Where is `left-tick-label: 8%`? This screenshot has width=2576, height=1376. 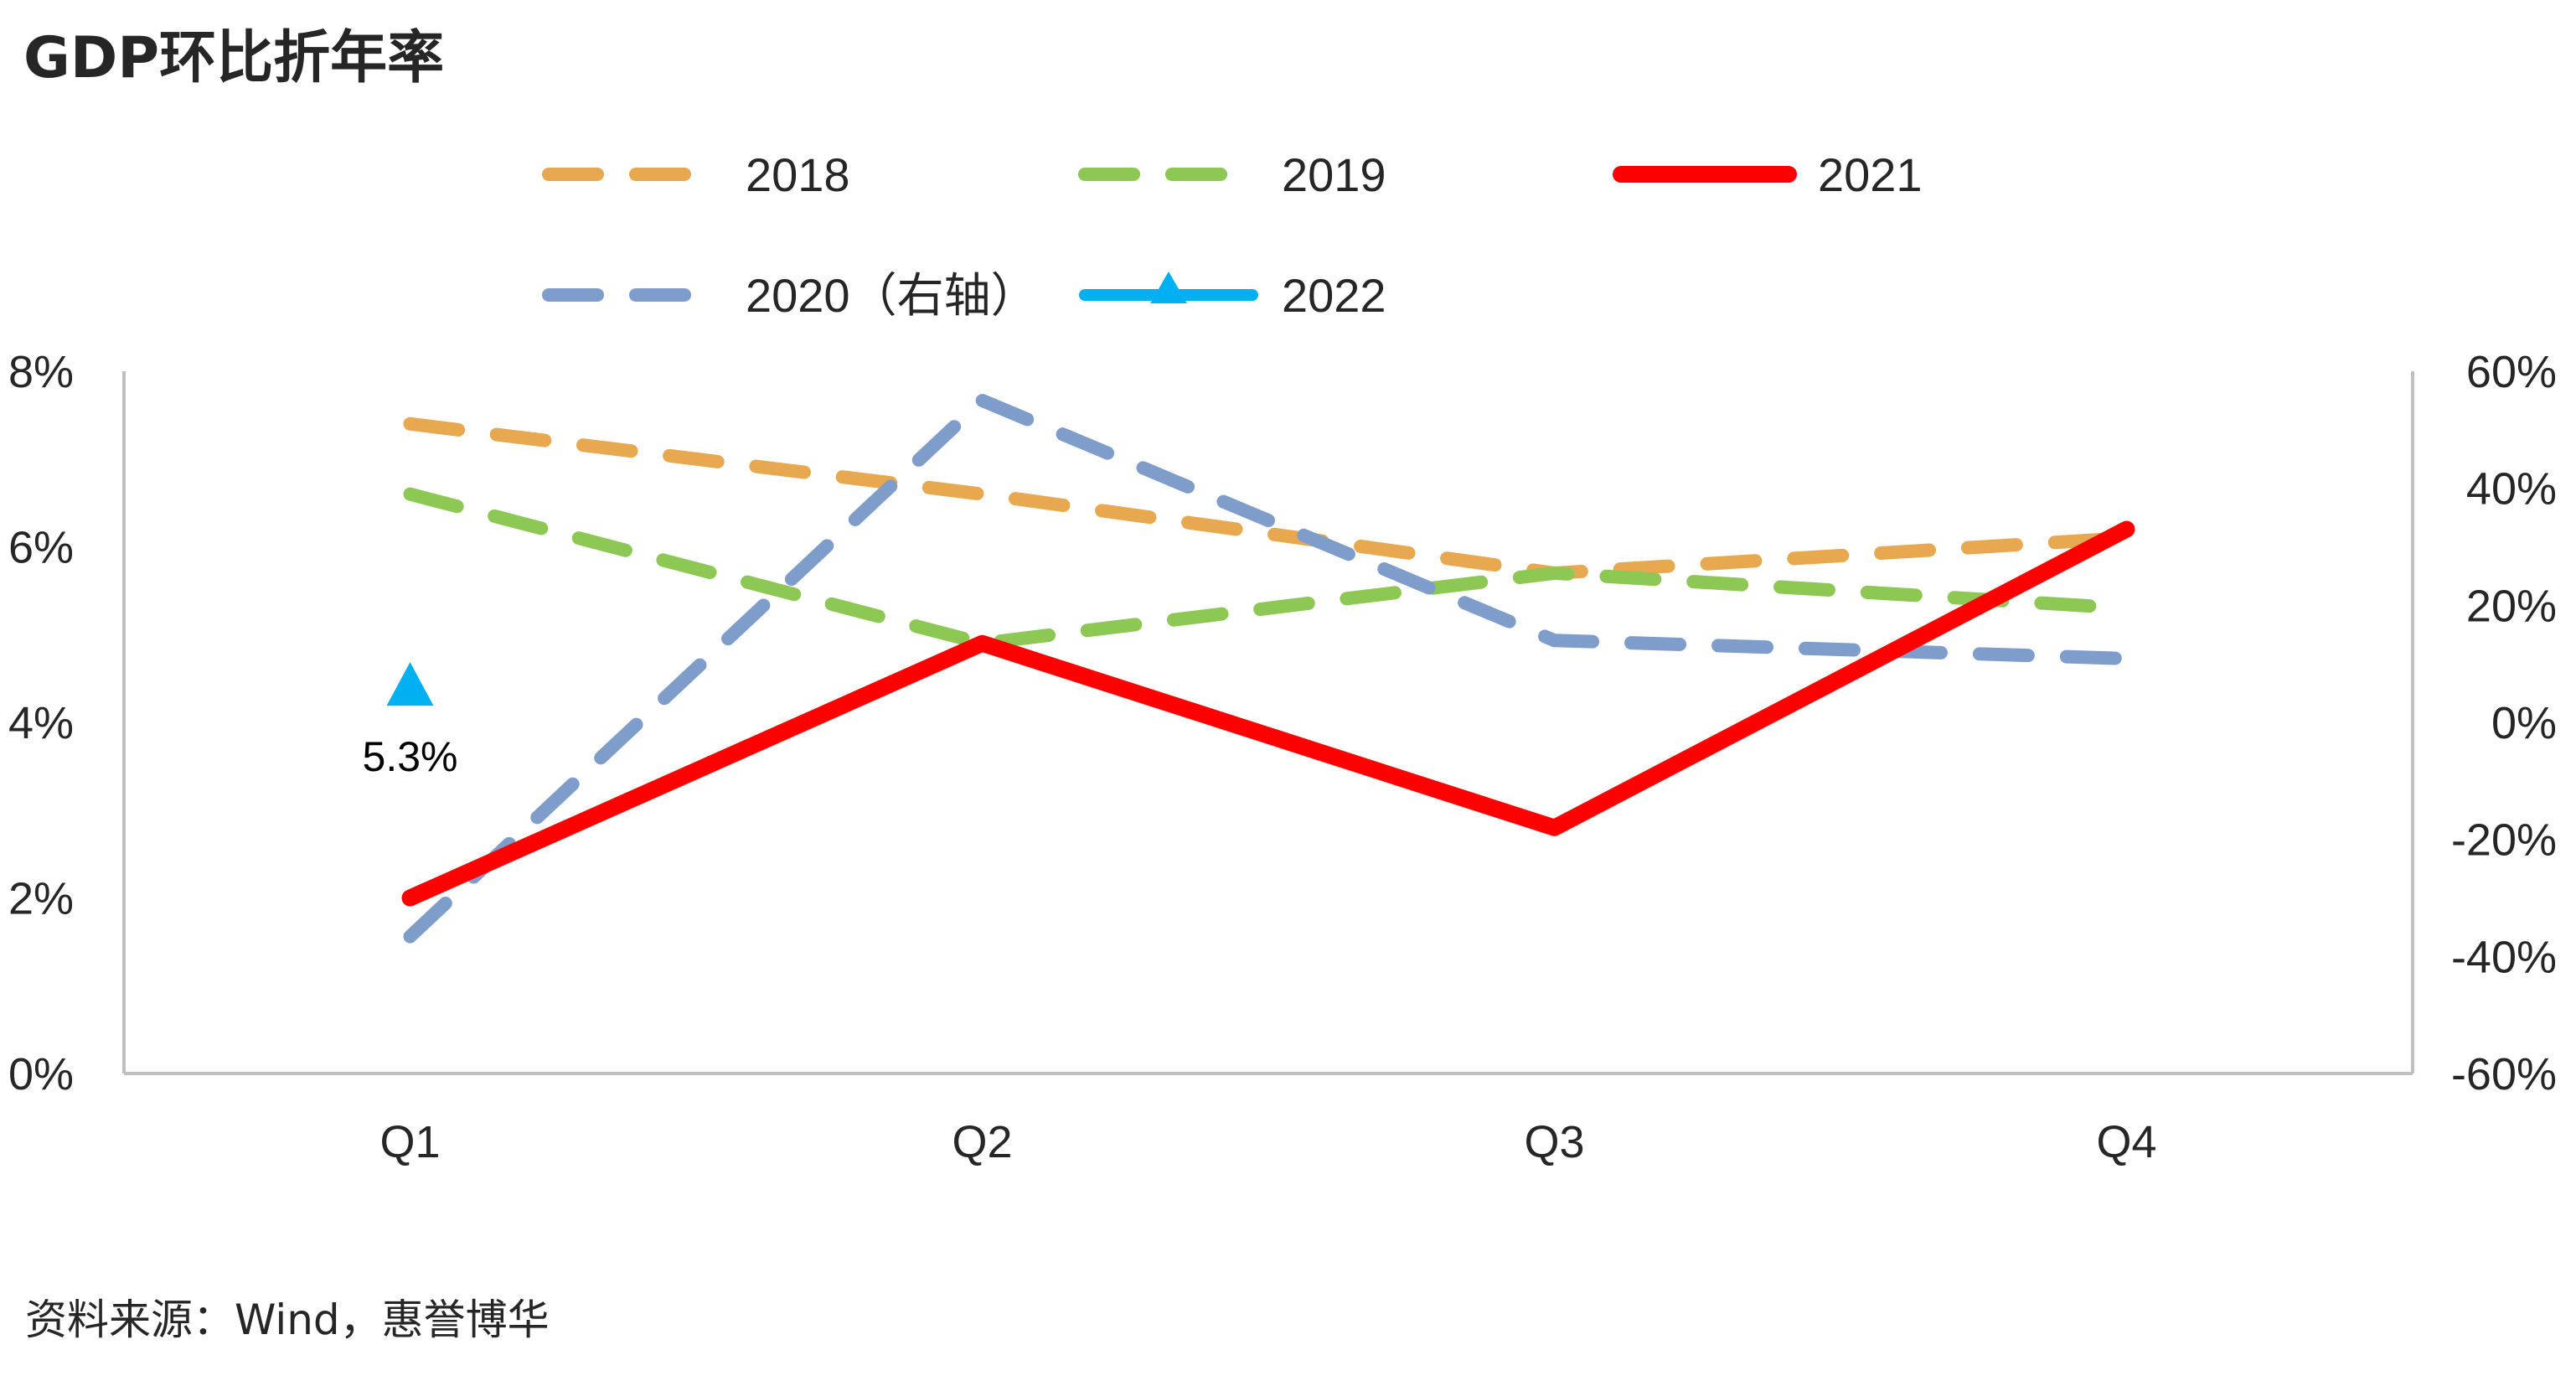
left-tick-label: 8% is located at coordinates (41, 372).